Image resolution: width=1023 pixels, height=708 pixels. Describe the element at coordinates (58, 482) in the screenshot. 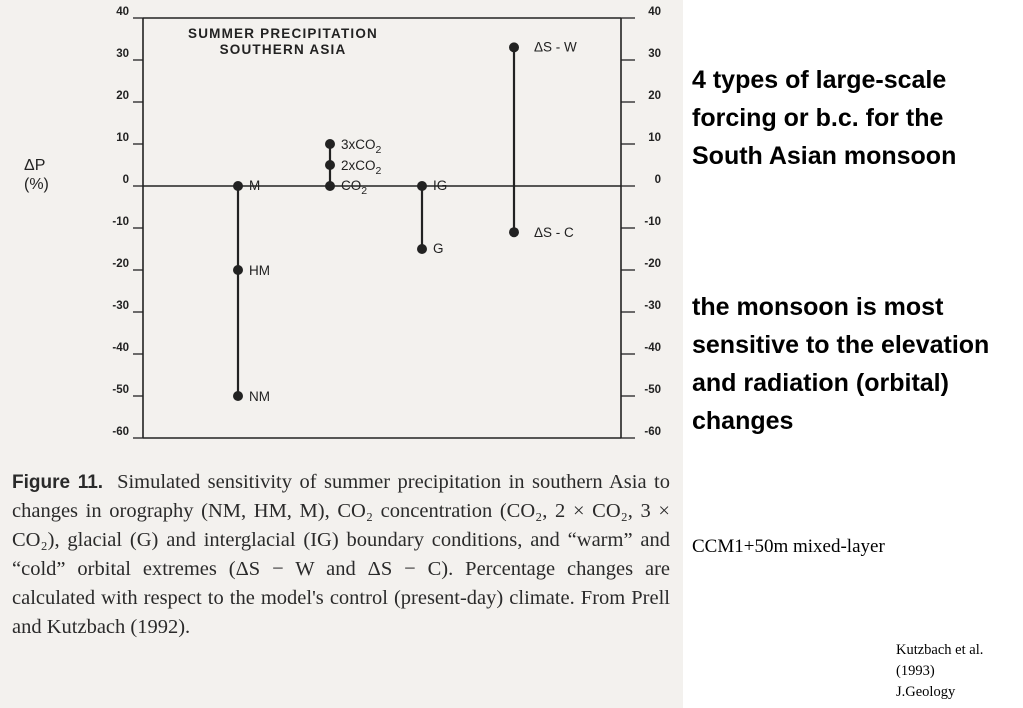

I see `caption-label: Figure 11.` at that location.